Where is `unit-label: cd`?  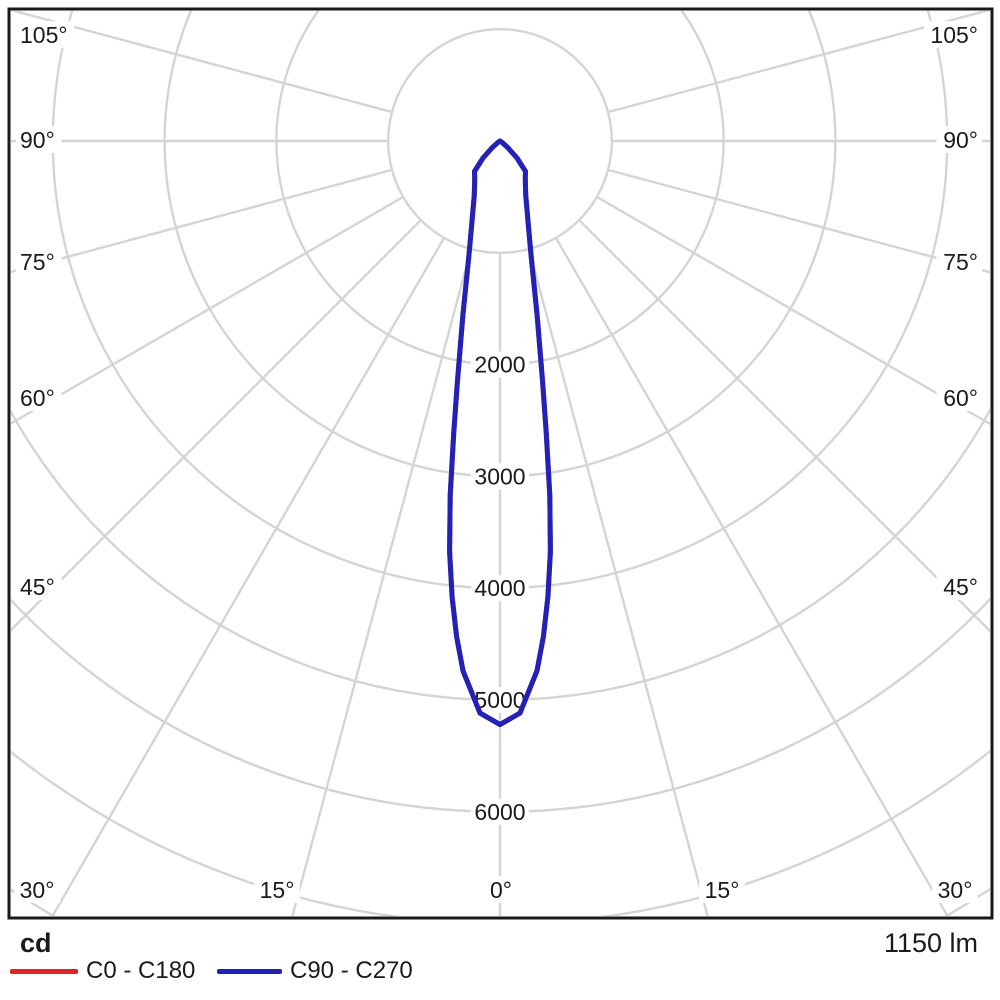 unit-label: cd is located at coordinates (36, 943).